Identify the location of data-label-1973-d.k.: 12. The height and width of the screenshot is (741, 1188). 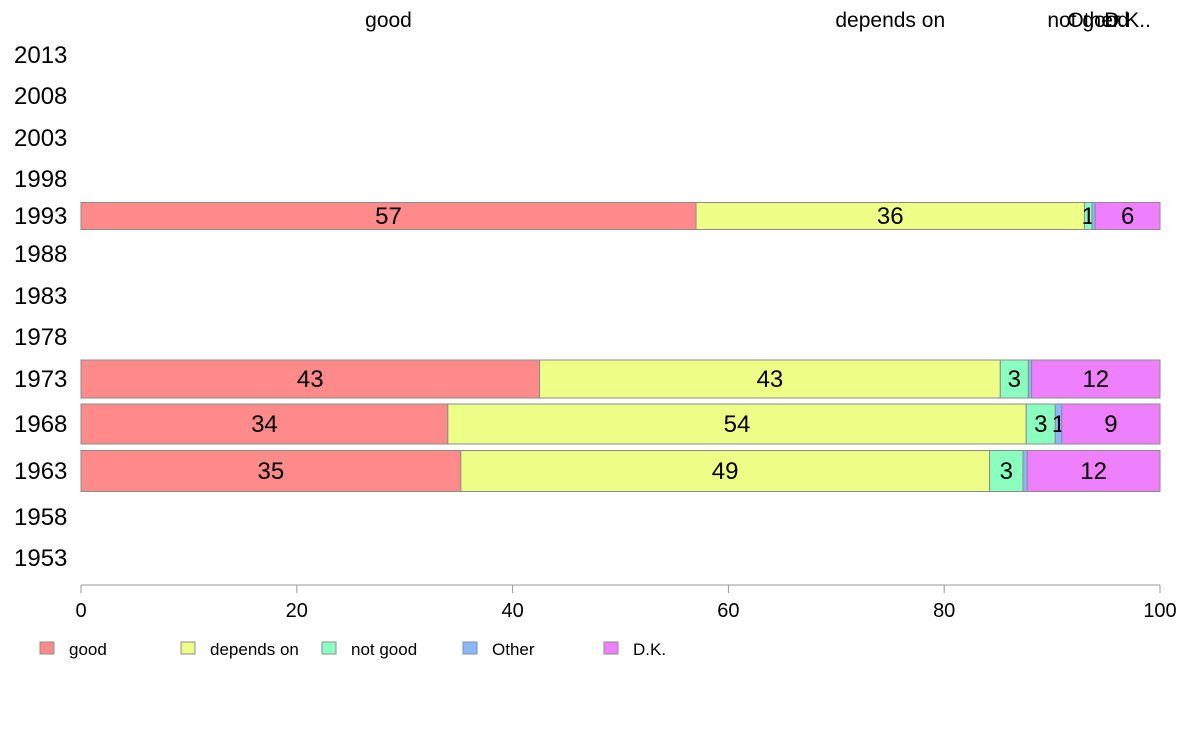
(1095, 379).